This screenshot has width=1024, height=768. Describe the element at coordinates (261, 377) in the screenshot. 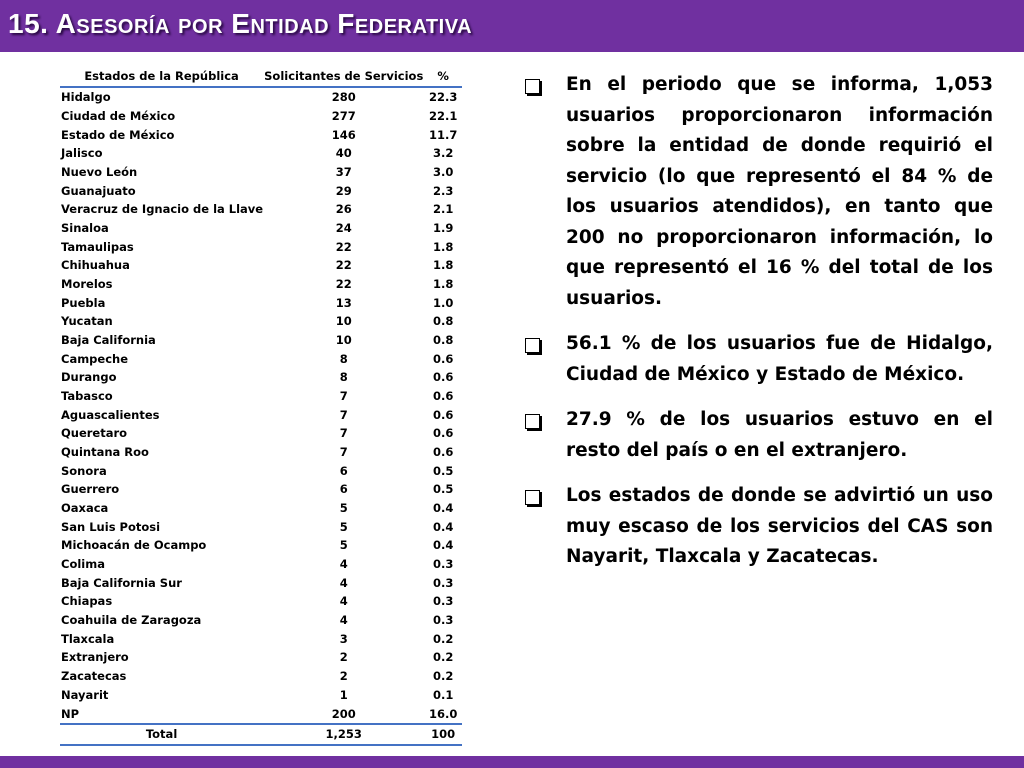

I see `table-row: Durango 8 0.6` at that location.